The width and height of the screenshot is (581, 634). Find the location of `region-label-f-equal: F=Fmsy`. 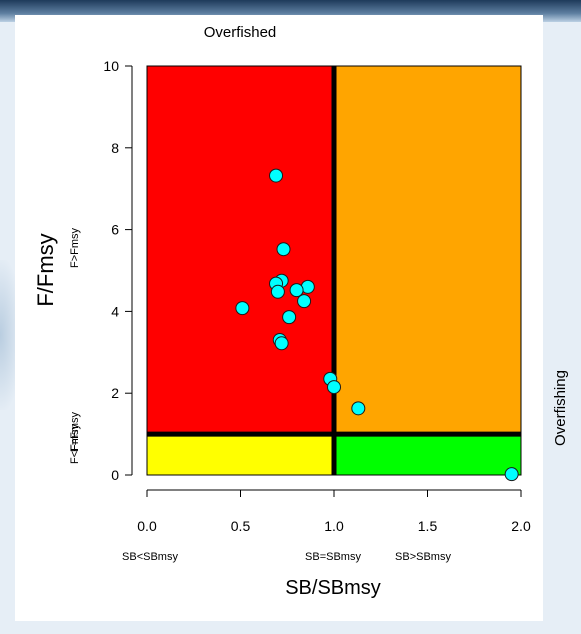

region-label-f-equal: F=Fmsy is located at coordinates (75, 431).